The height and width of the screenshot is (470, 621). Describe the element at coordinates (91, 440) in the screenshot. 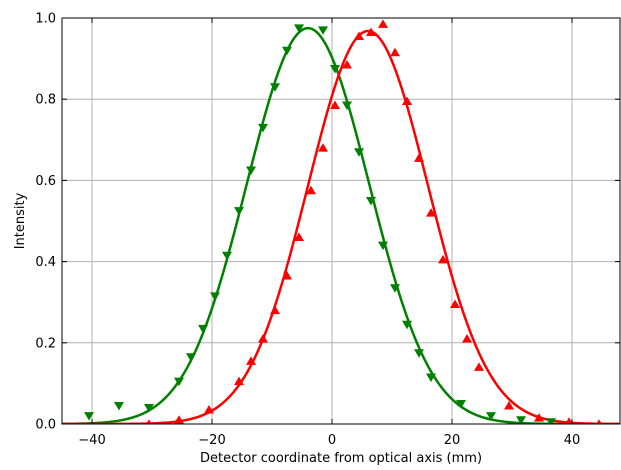

I see `x-tick-label: −40` at that location.